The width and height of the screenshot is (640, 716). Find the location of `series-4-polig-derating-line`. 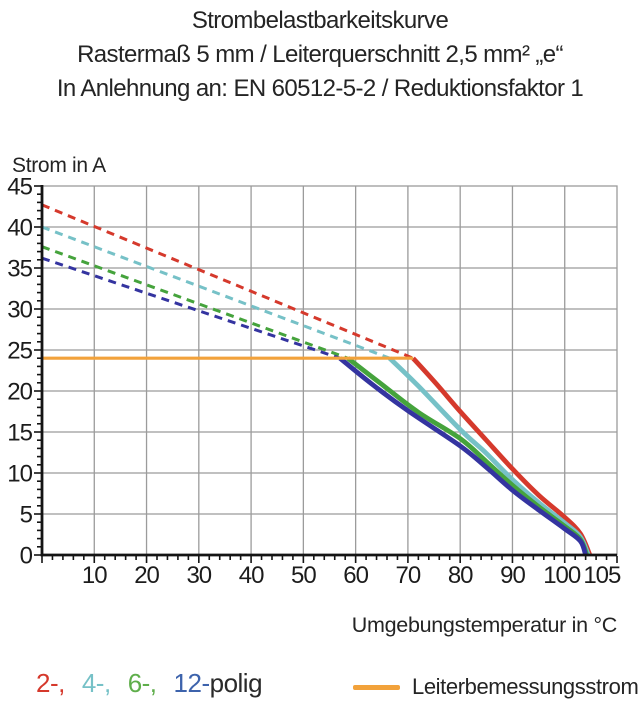

series-4-polig-derating-line is located at coordinates (216, 292).